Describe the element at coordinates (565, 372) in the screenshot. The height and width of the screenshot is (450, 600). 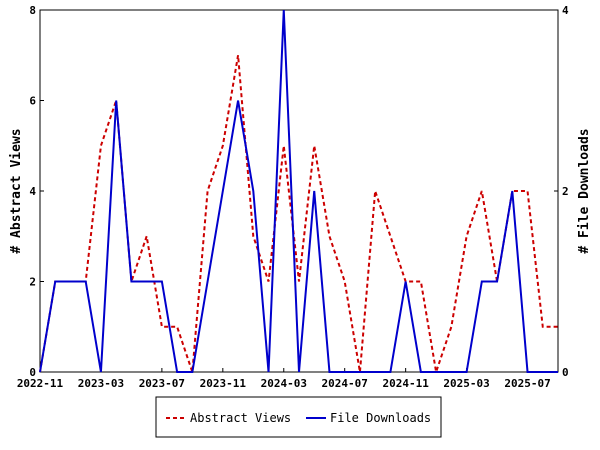
I see `y2-tick-label: 0` at that location.